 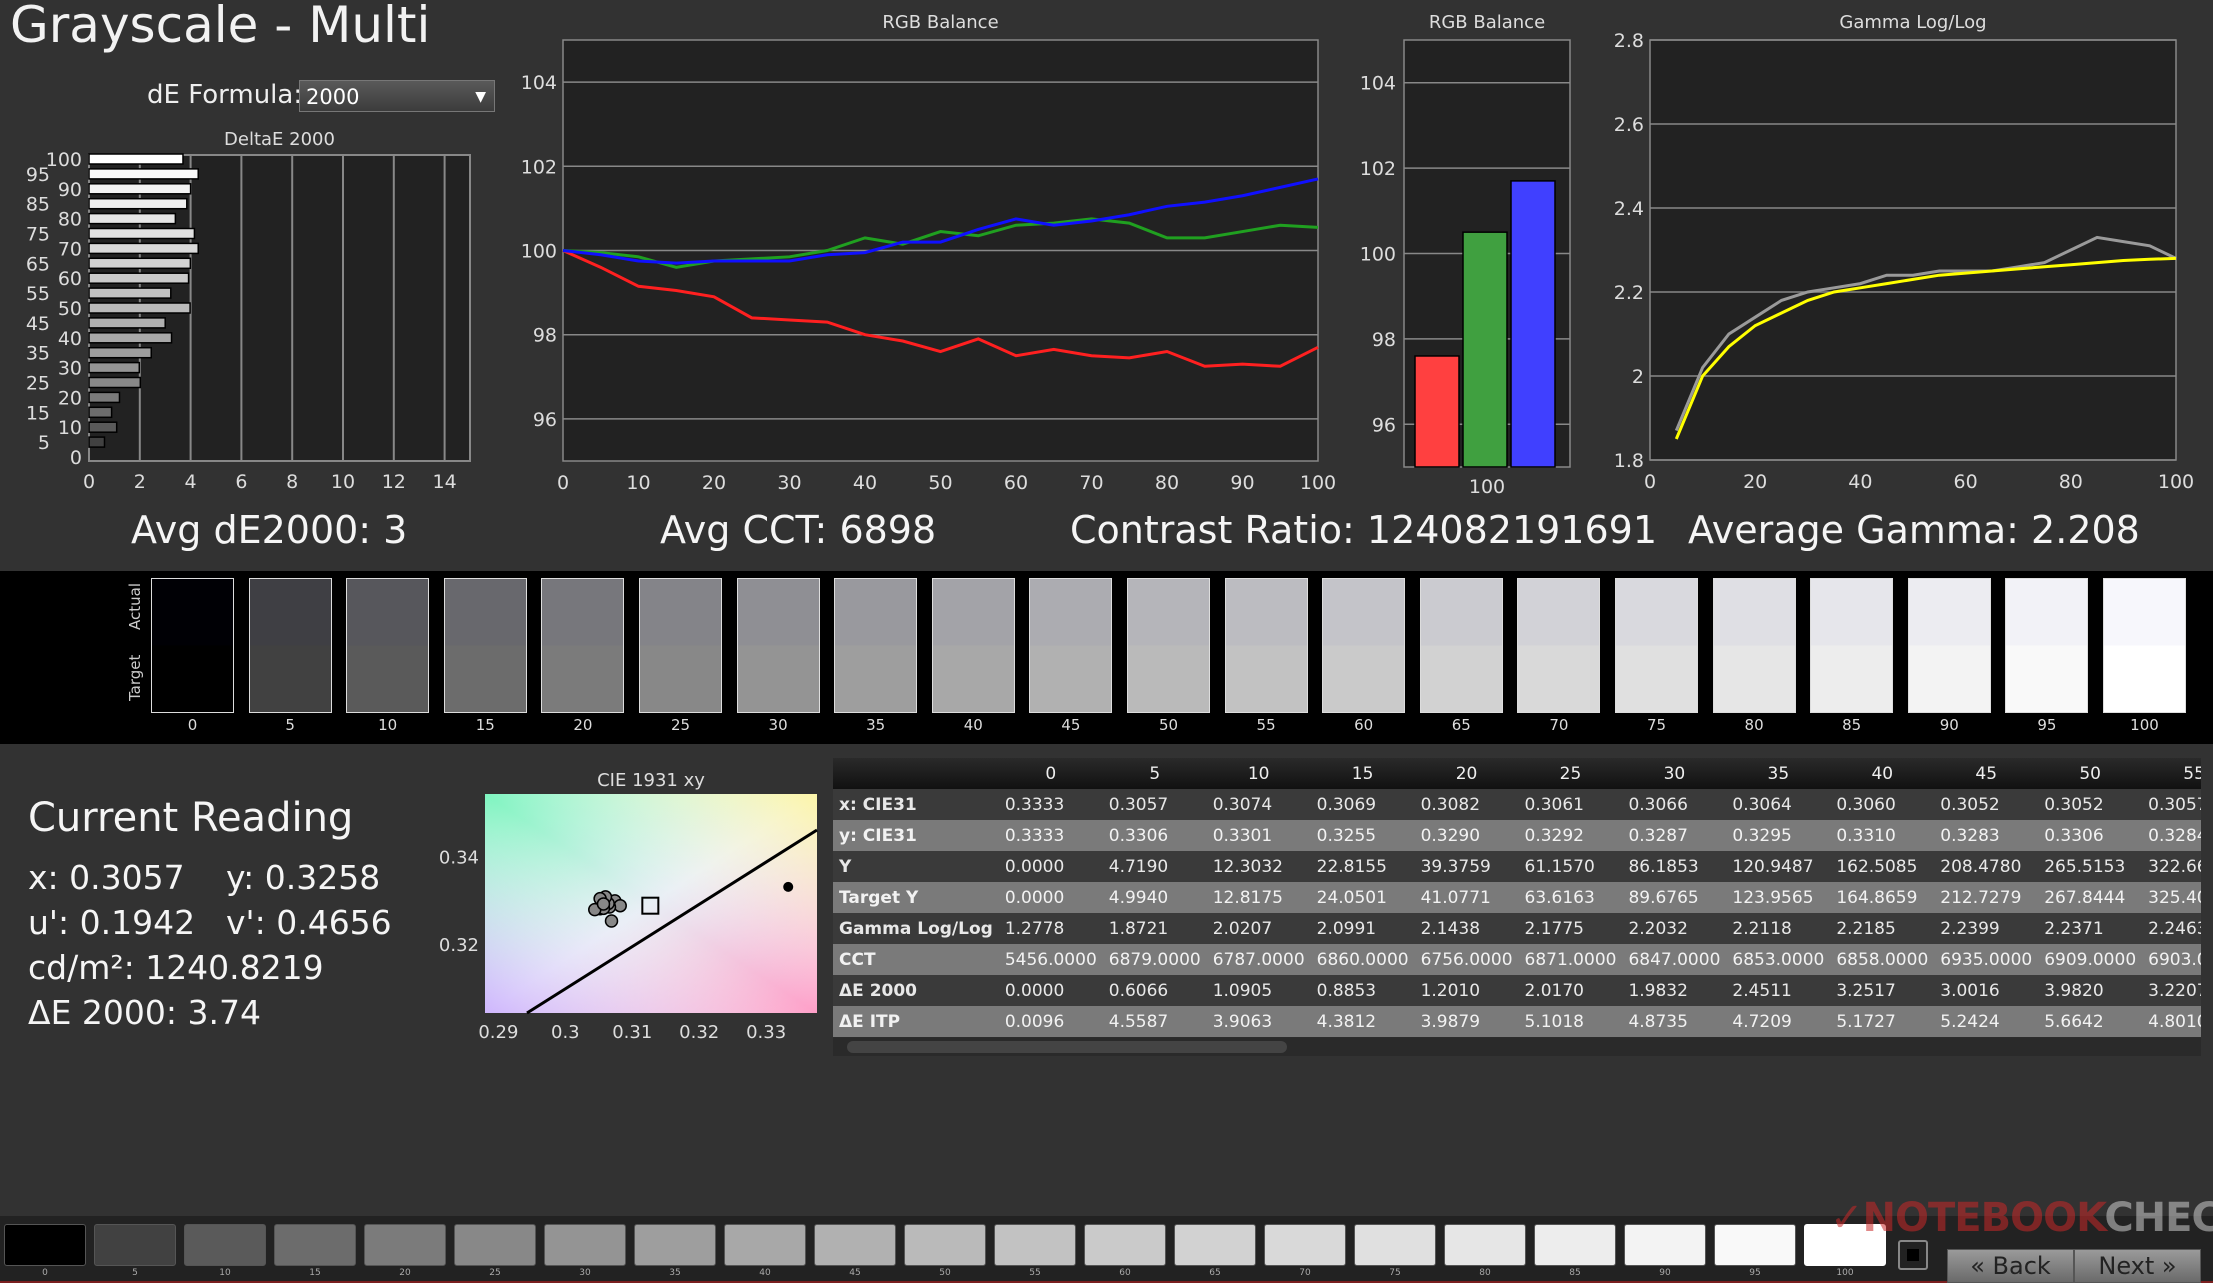 What do you see at coordinates (1755, 482) in the screenshot?
I see `x-tick-label: 20` at bounding box center [1755, 482].